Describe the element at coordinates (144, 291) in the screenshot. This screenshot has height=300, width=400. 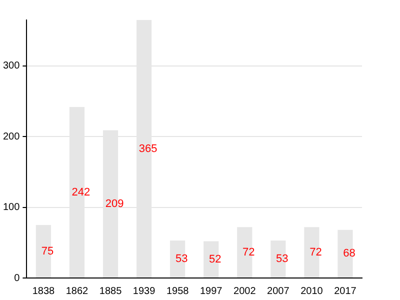
I see `x-tick-label: 1939` at that location.